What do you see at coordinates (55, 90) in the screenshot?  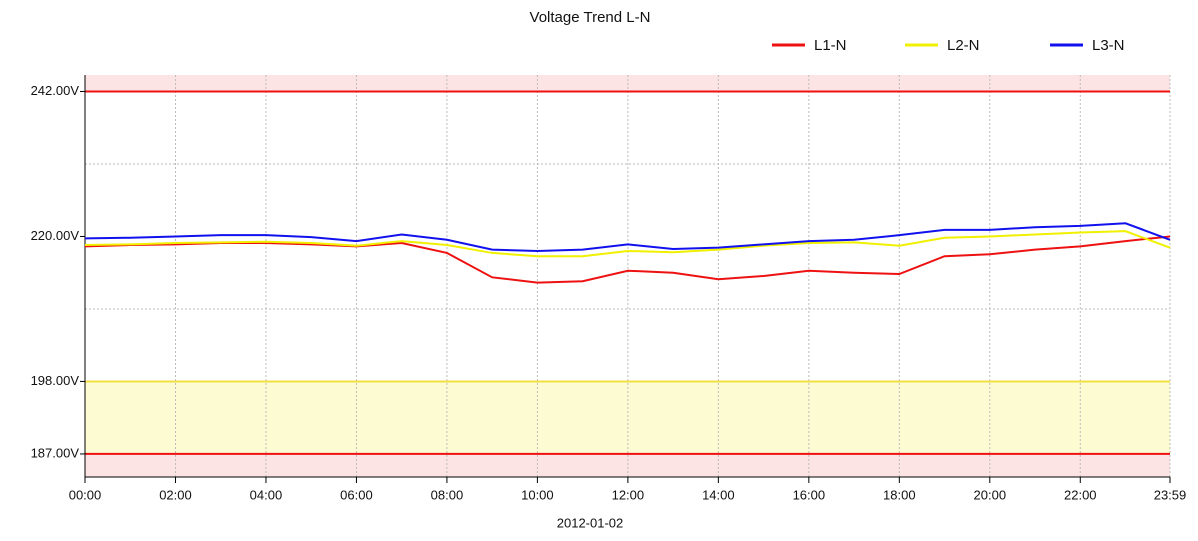 I see `y-tick-label: 242.00V` at bounding box center [55, 90].